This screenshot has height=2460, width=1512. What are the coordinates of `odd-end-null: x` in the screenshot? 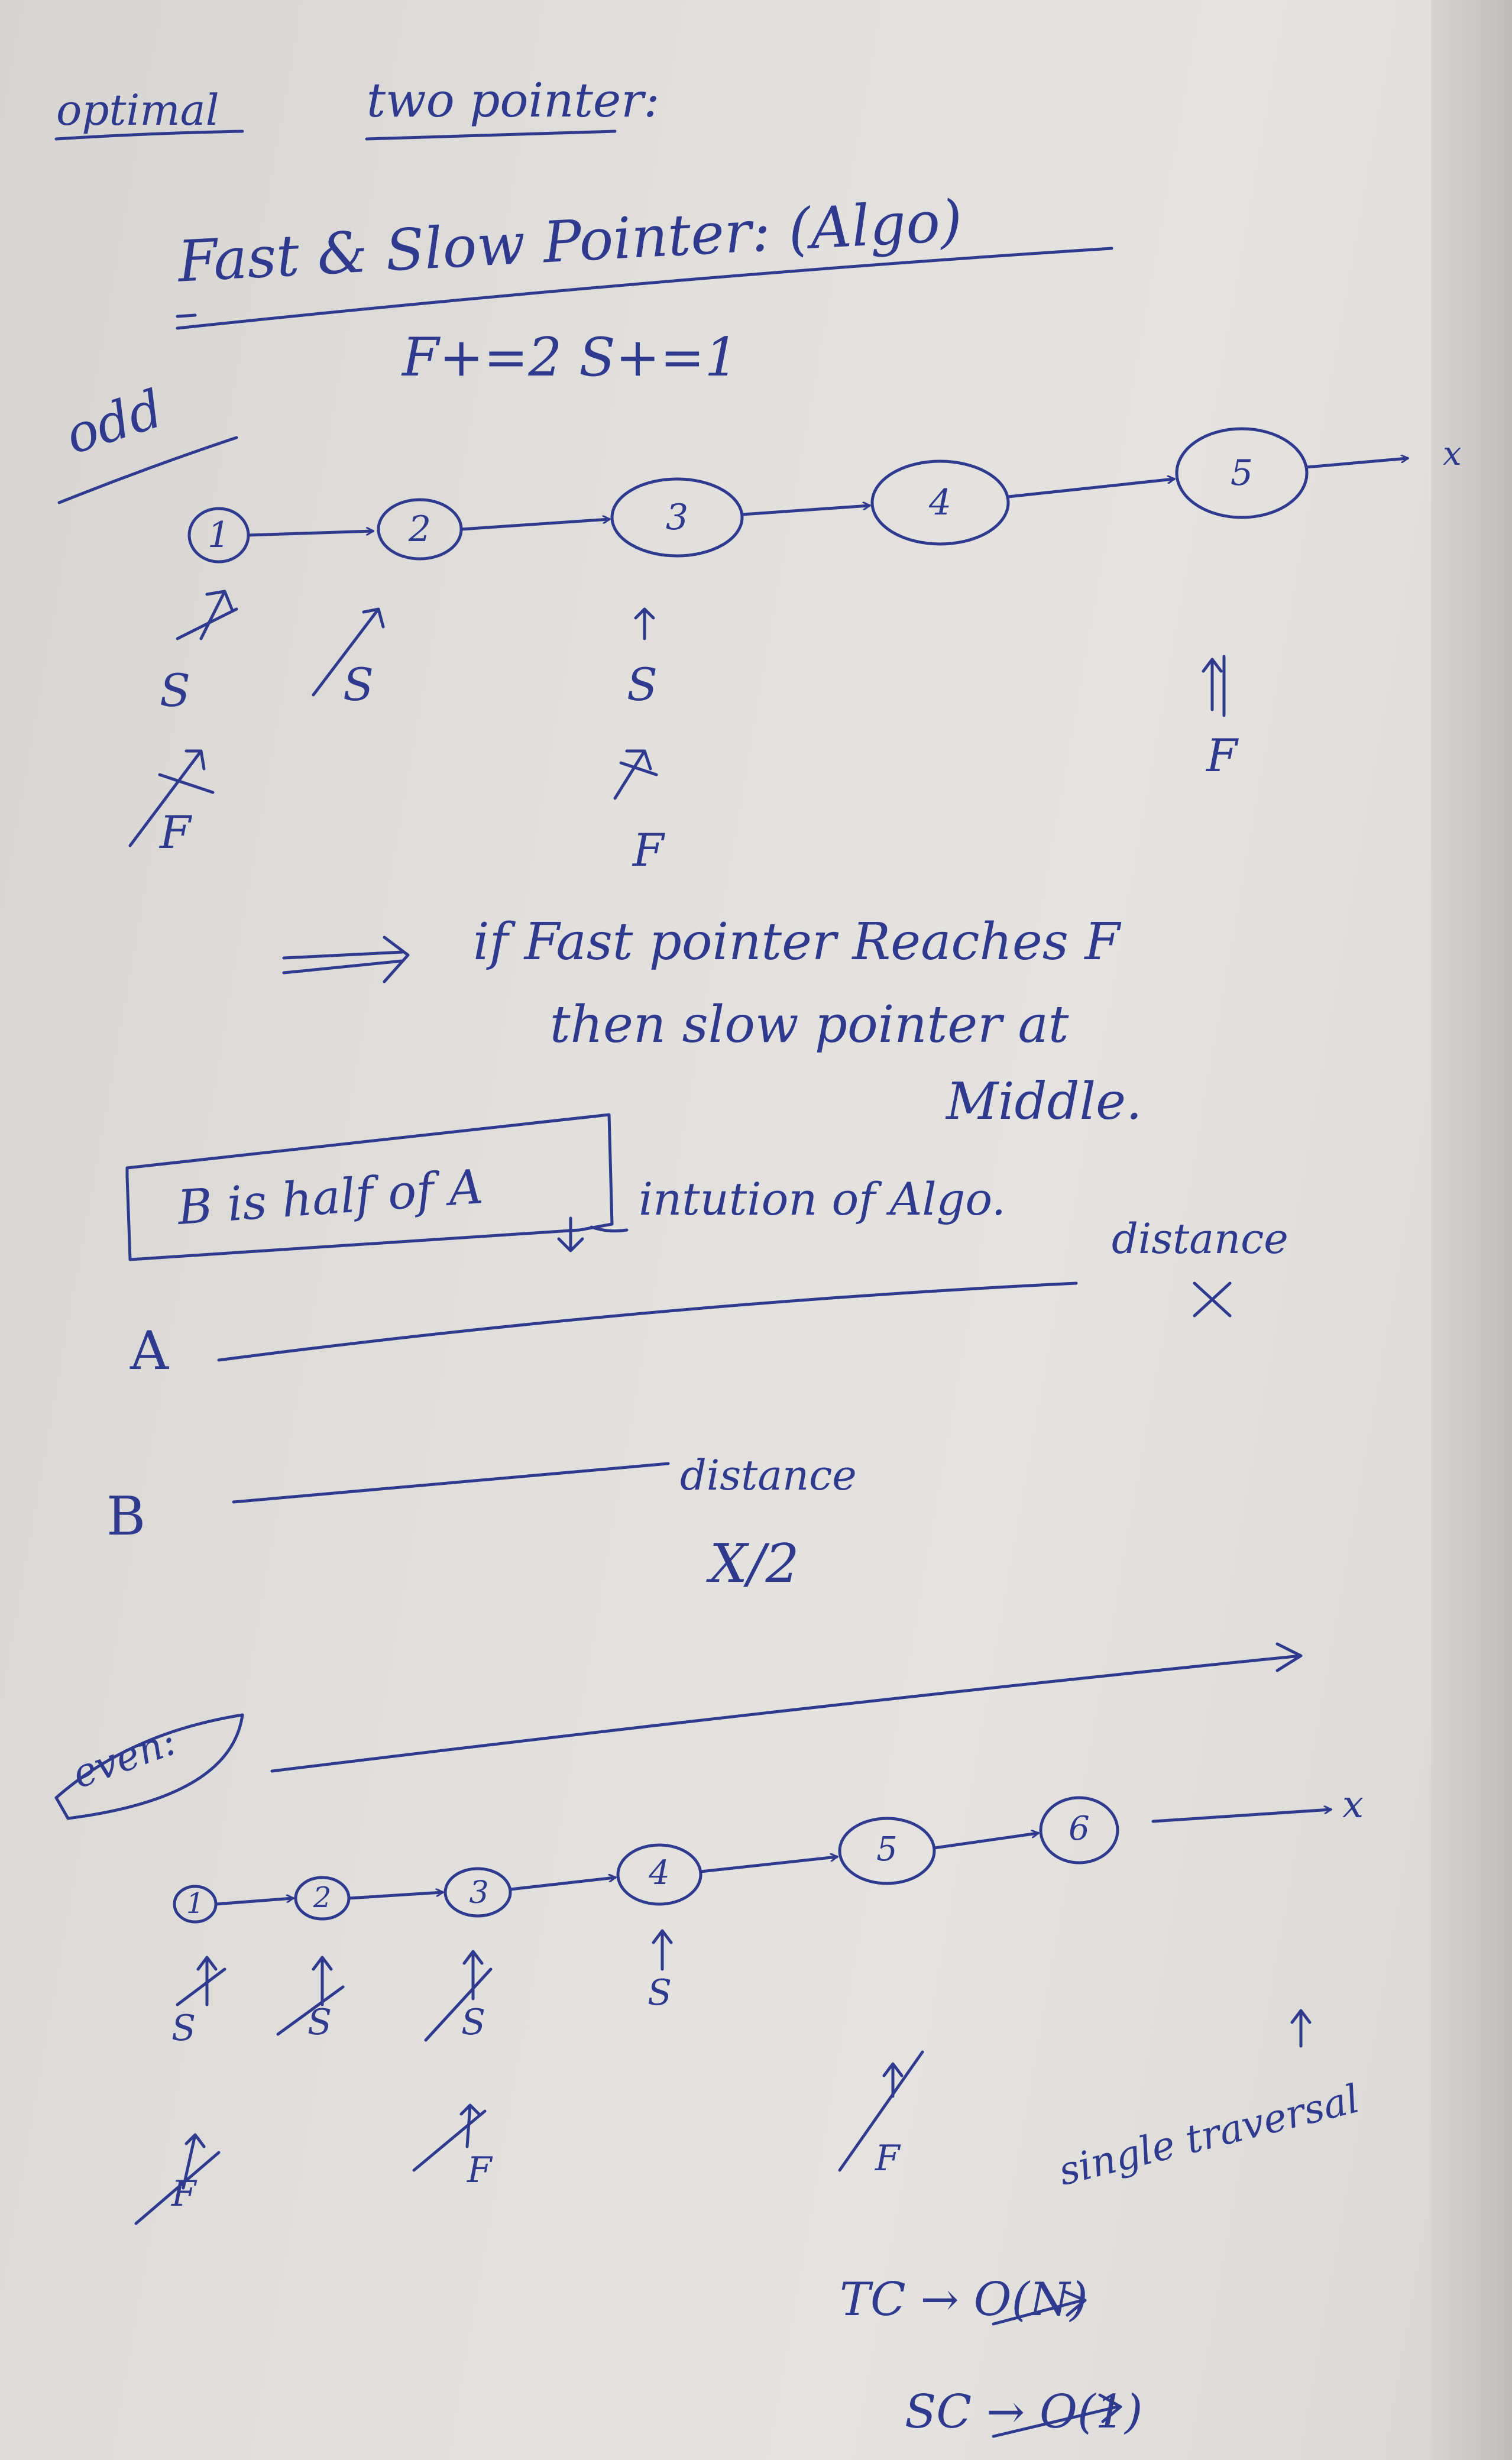 It's located at (1452, 454).